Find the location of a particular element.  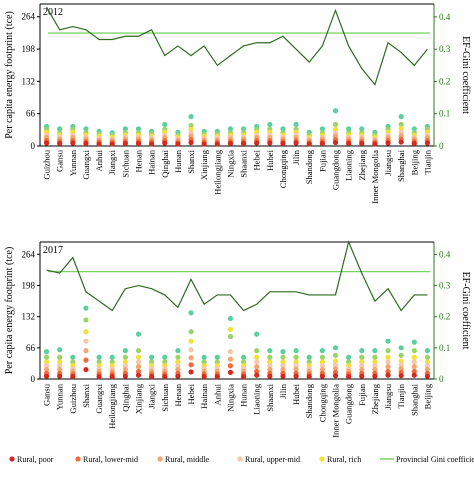

x-tick-label: Hubei is located at coordinates (270, 160).